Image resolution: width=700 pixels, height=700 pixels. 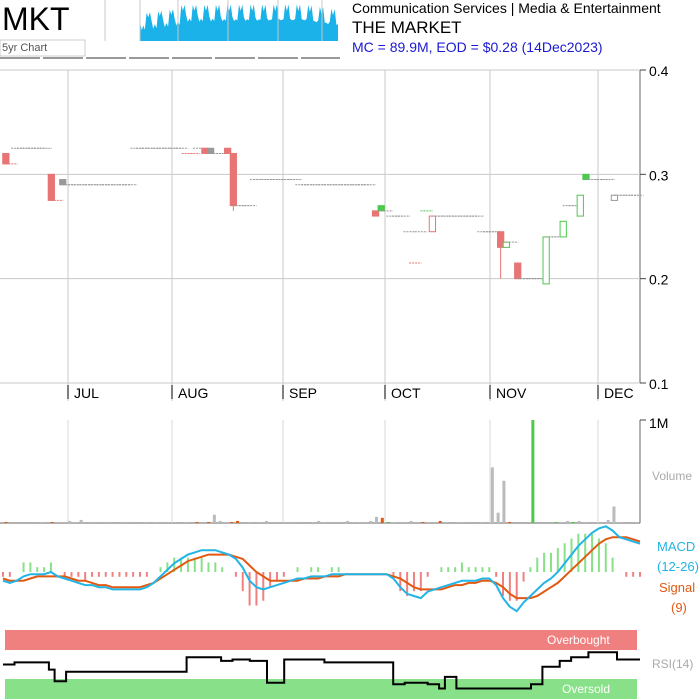 I want to click on month-label: SEP, so click(x=303, y=393).